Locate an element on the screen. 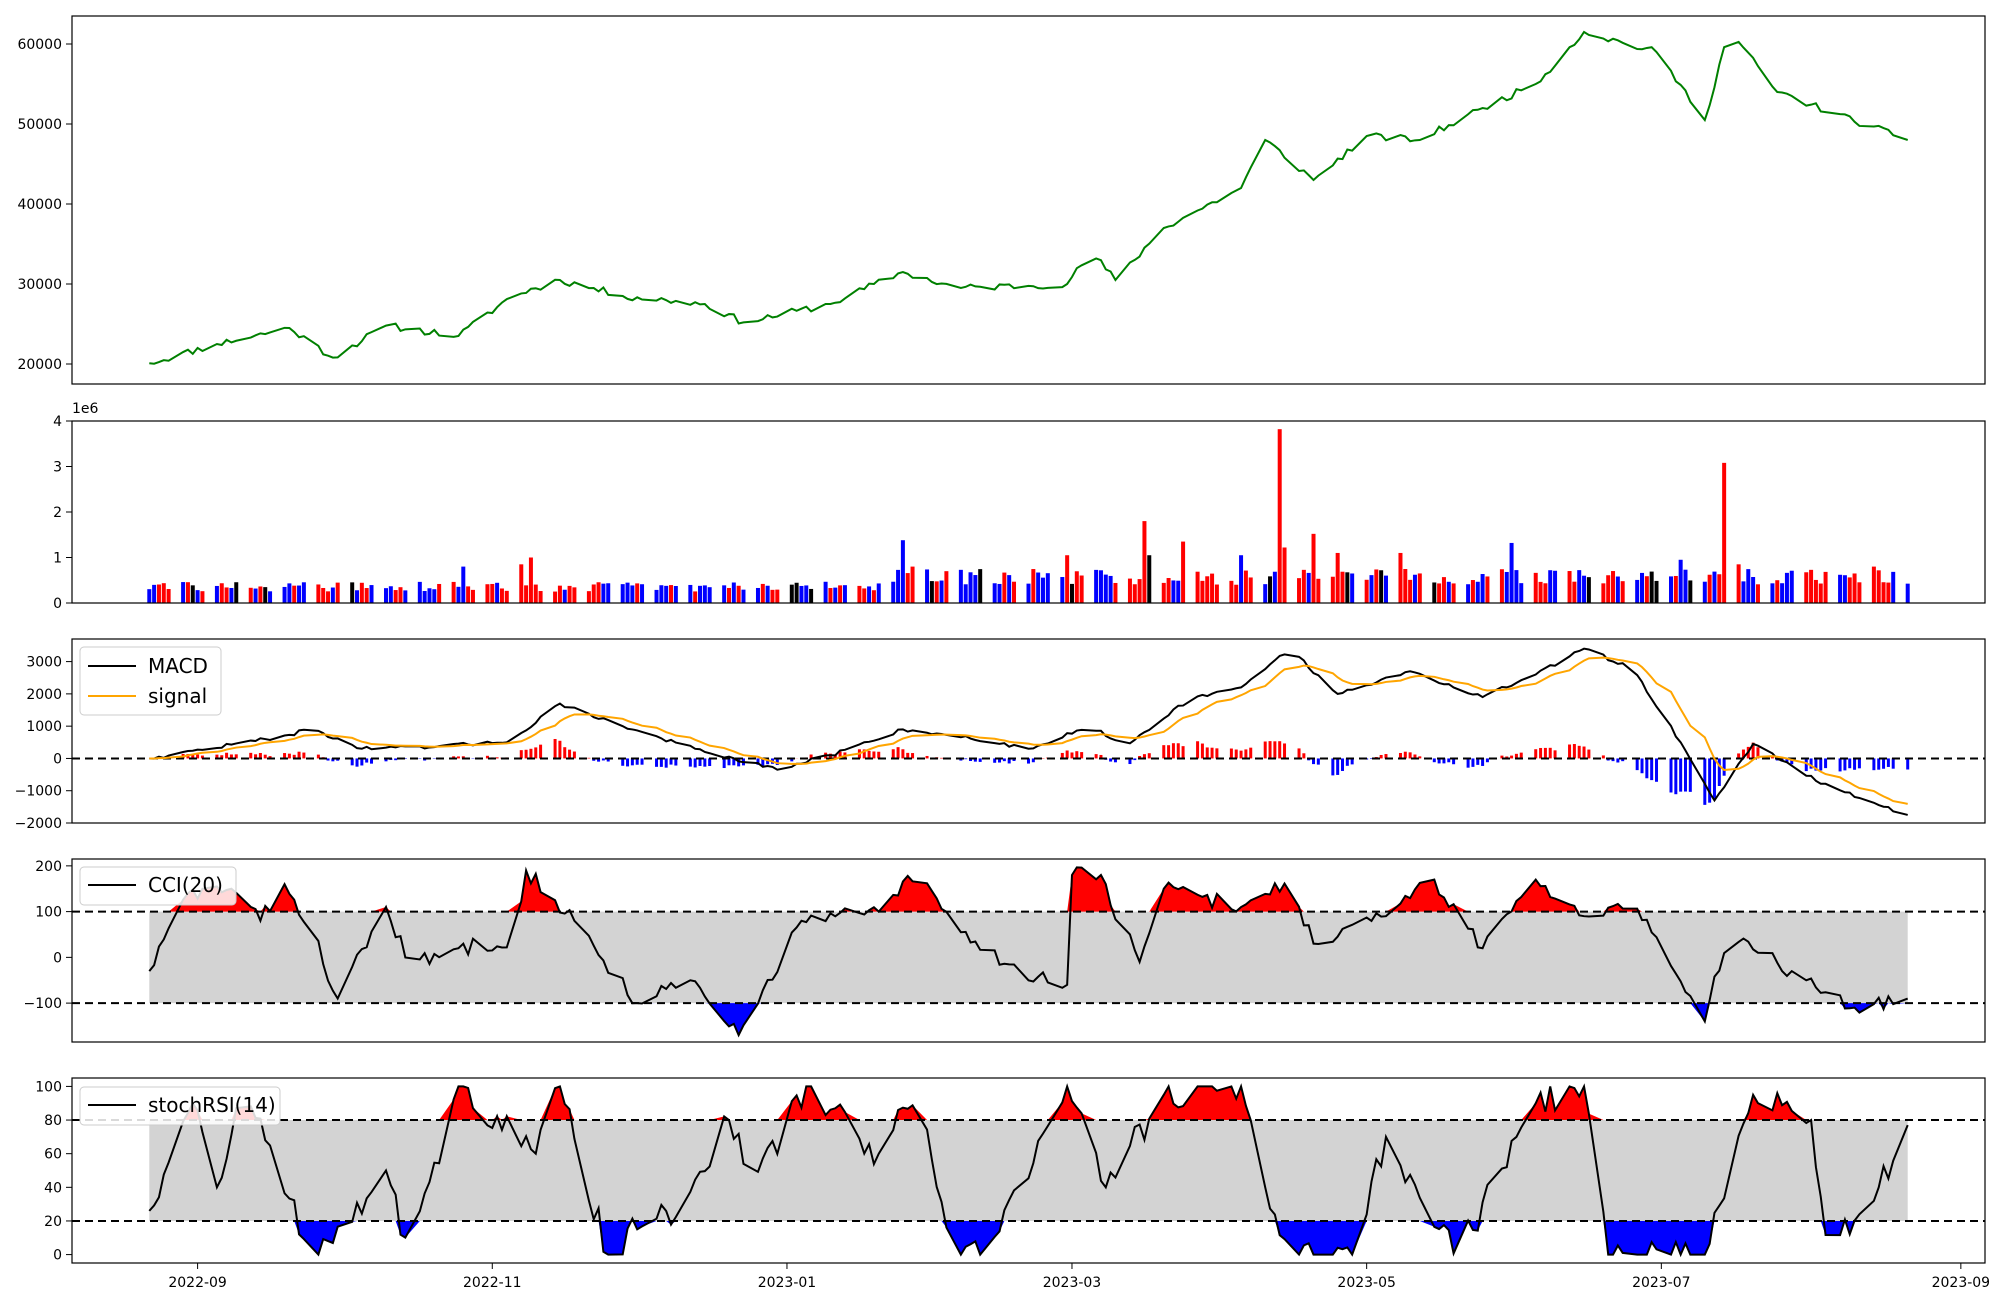  stochrsi-line is located at coordinates (1028, 1170).